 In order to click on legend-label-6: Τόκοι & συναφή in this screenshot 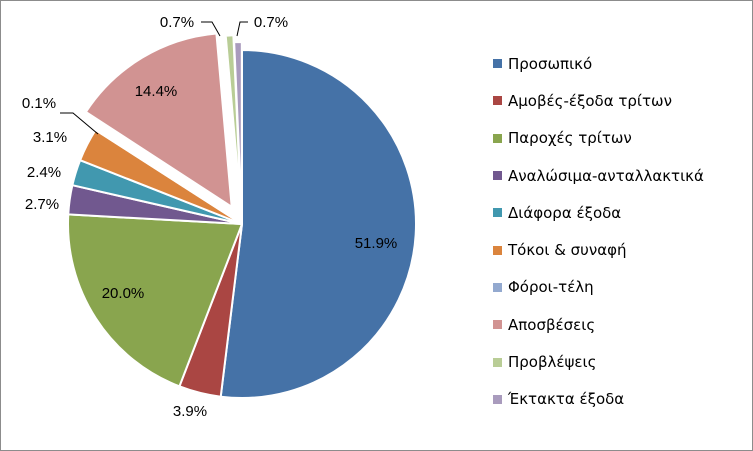, I will do `click(567, 250)`.